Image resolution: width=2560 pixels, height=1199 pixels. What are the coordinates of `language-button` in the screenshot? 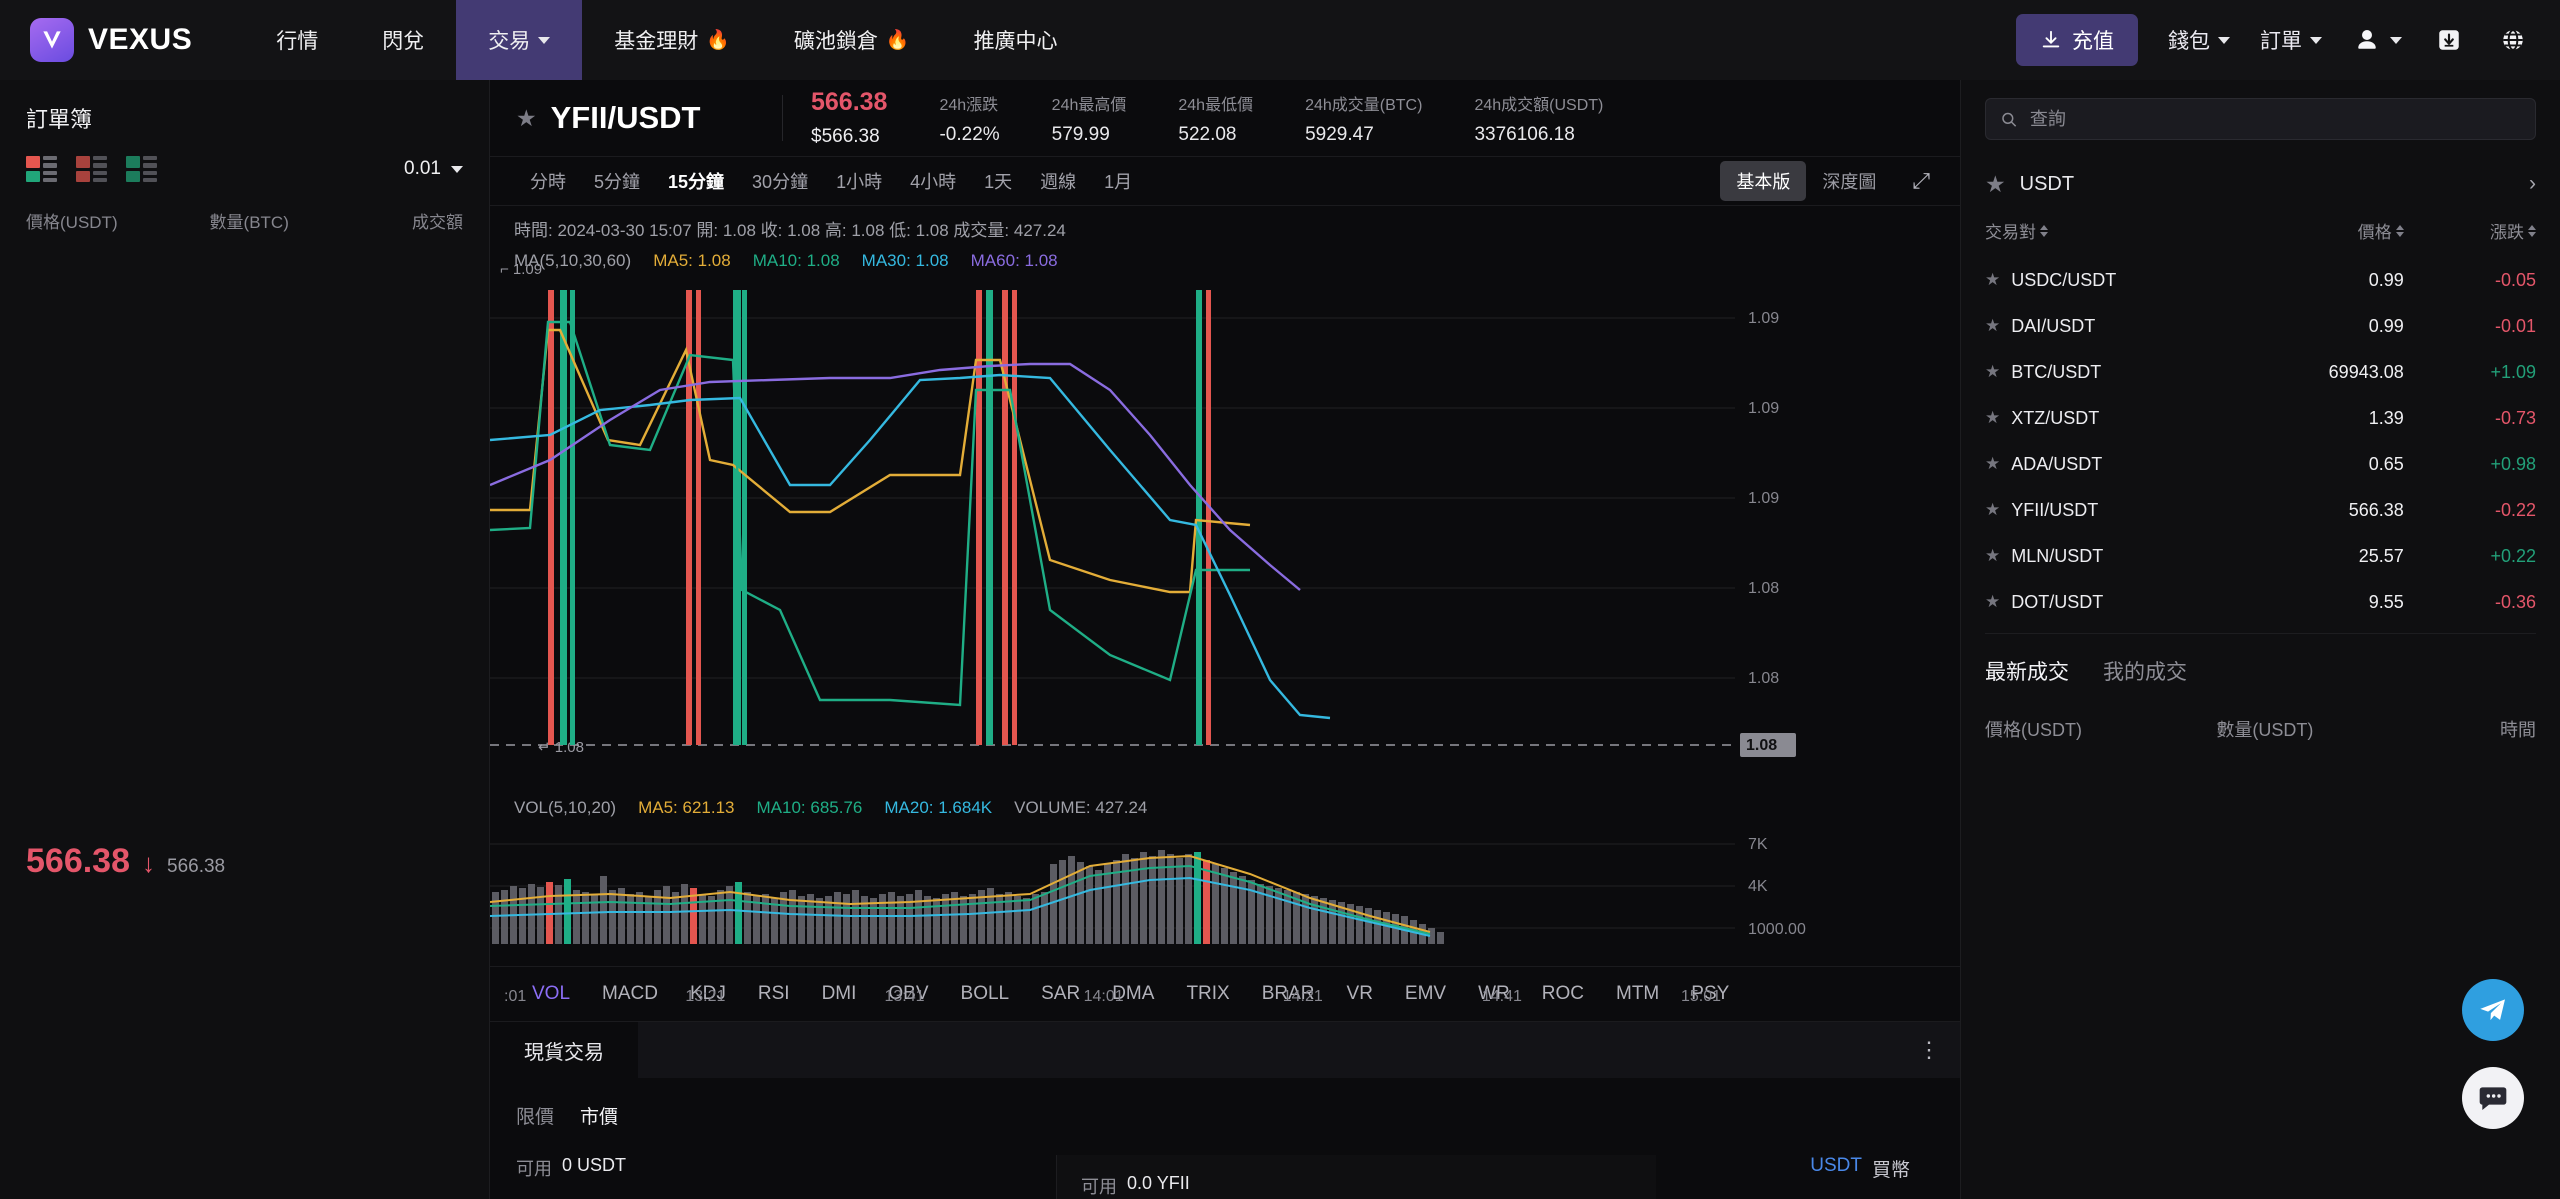 It's located at (2513, 40).